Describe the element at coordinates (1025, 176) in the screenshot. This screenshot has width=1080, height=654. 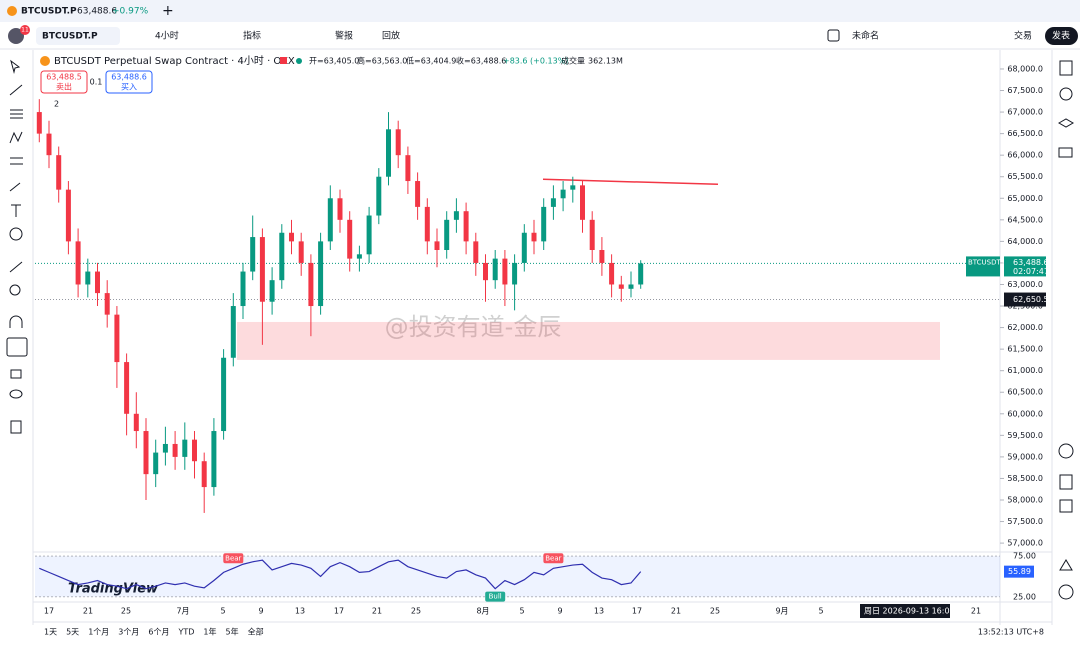
I see `y-tick-label: 65,500.0` at that location.